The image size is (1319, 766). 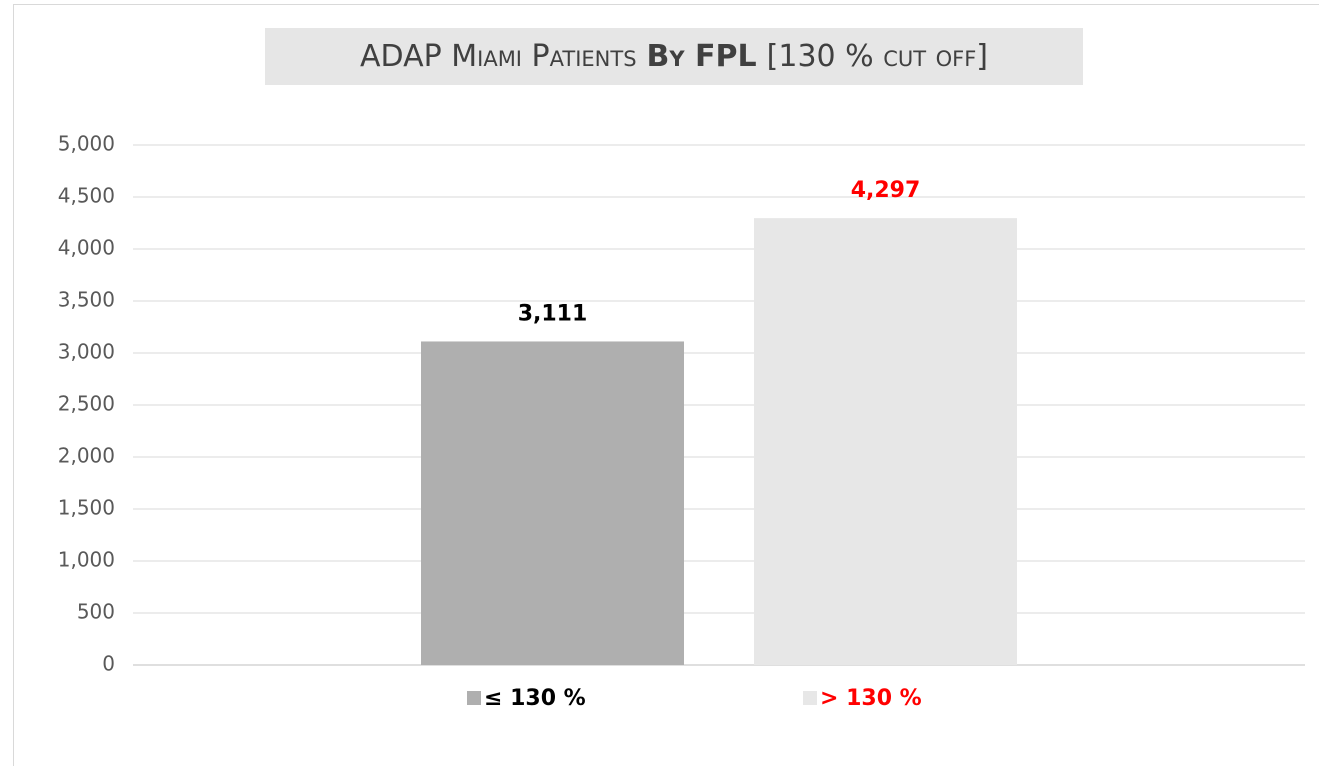 I want to click on y-tick-label: 4,000, so click(x=86, y=248).